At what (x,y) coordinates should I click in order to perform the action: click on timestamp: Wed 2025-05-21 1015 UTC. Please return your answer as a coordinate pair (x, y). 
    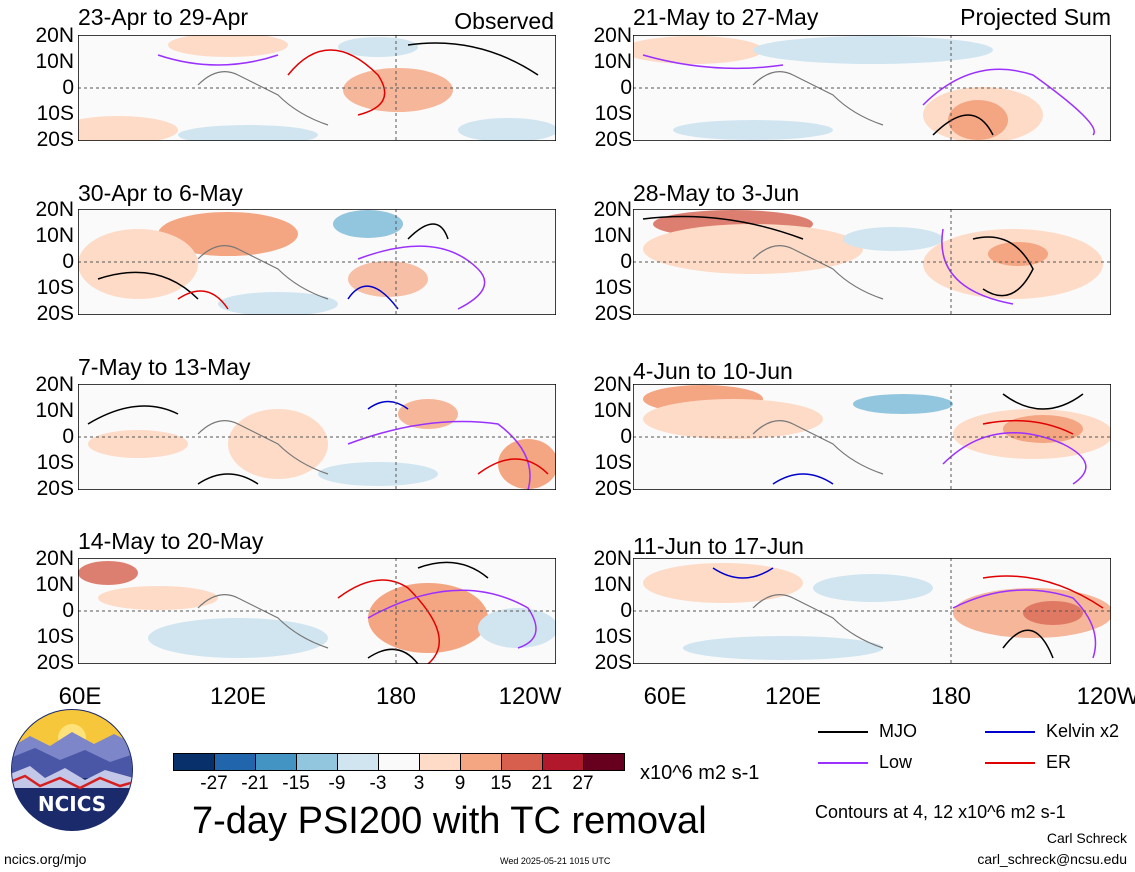
    Looking at the image, I should click on (555, 861).